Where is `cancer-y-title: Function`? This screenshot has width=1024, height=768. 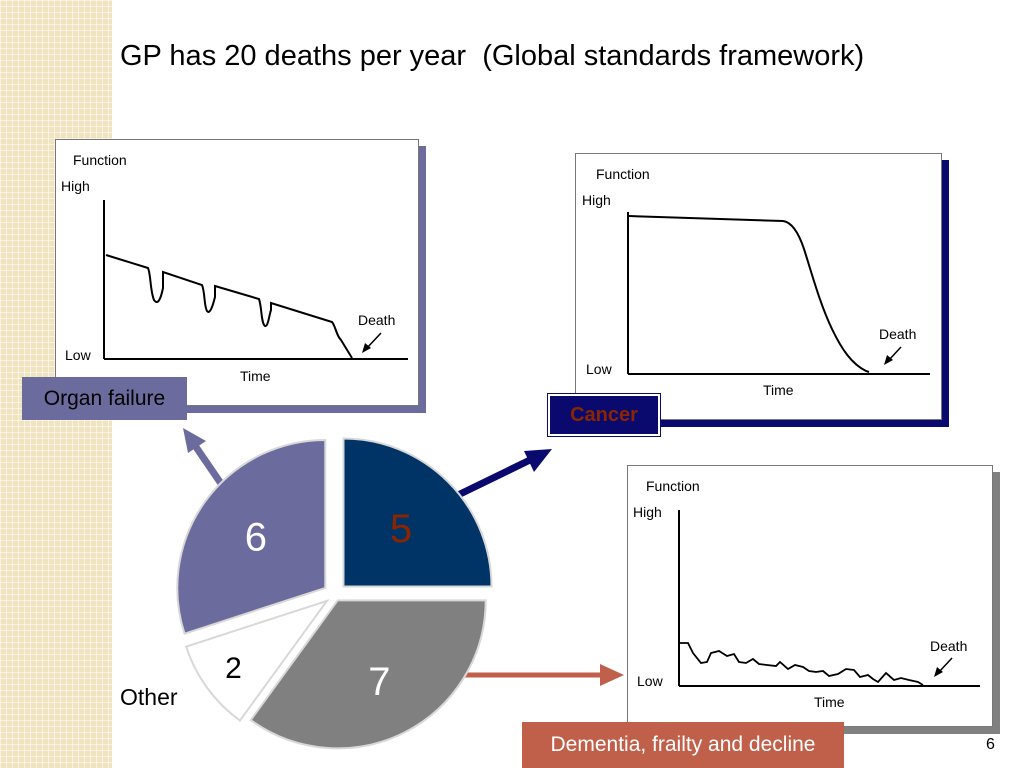 cancer-y-title: Function is located at coordinates (623, 174).